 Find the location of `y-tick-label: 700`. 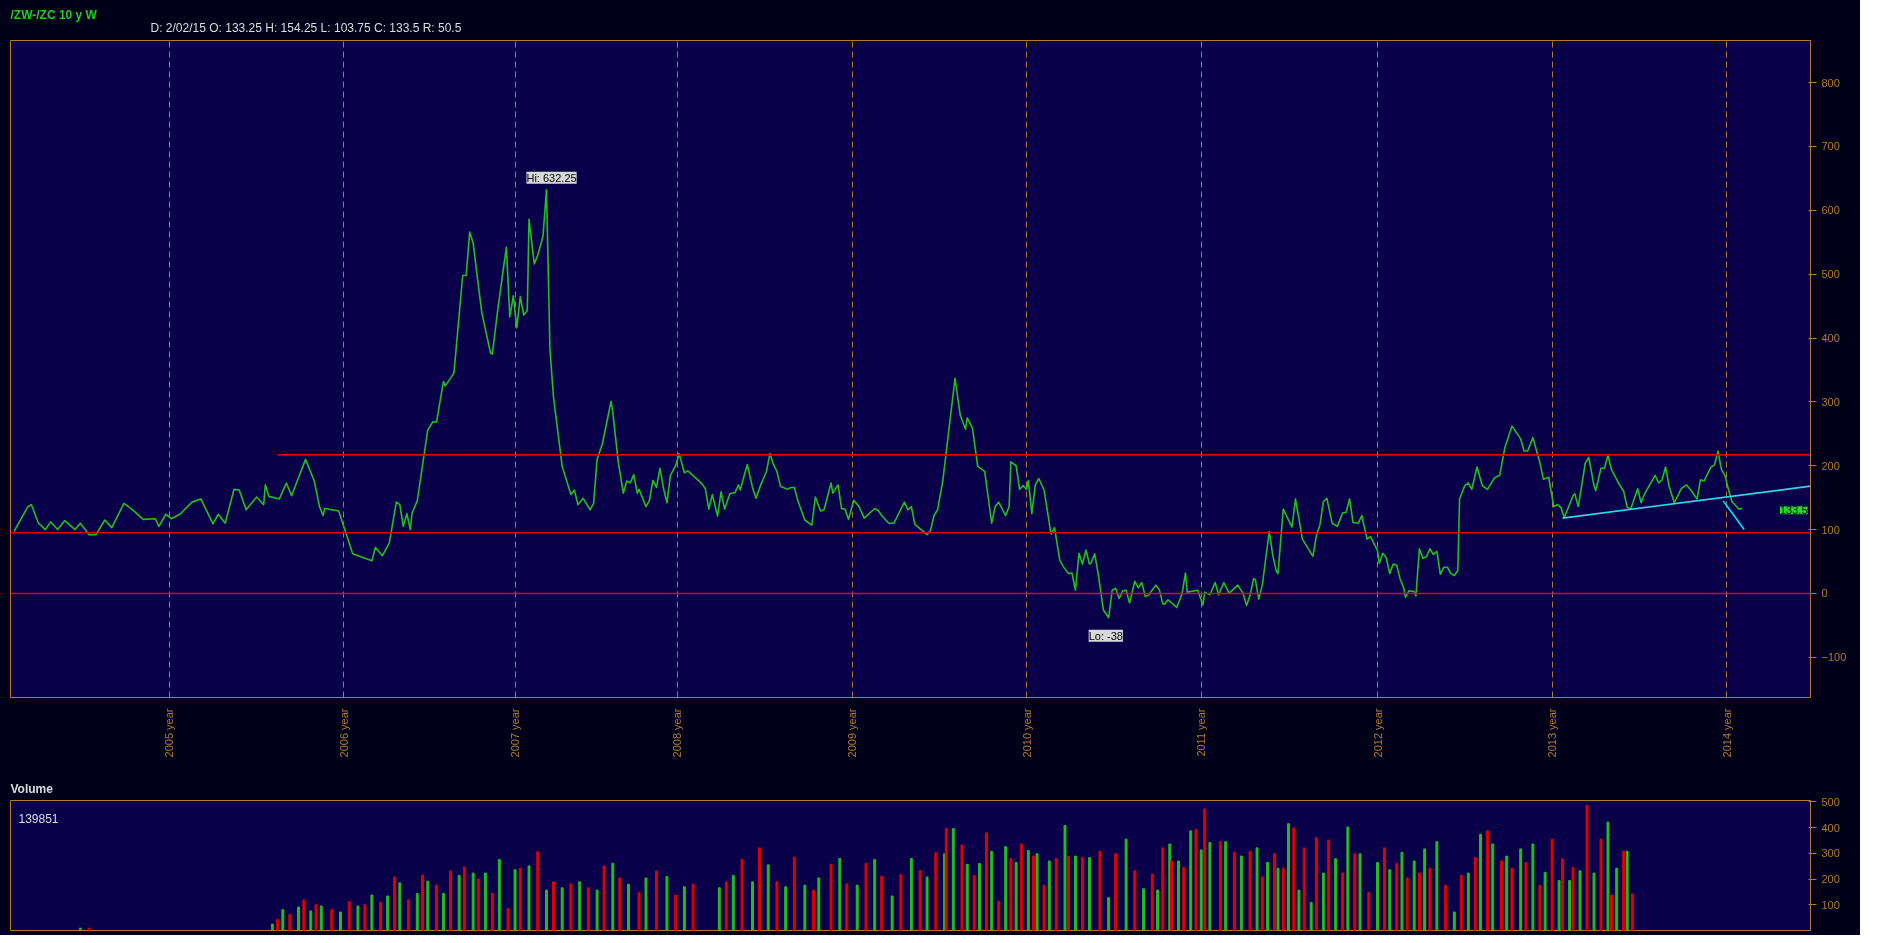

y-tick-label: 700 is located at coordinates (1830, 146).